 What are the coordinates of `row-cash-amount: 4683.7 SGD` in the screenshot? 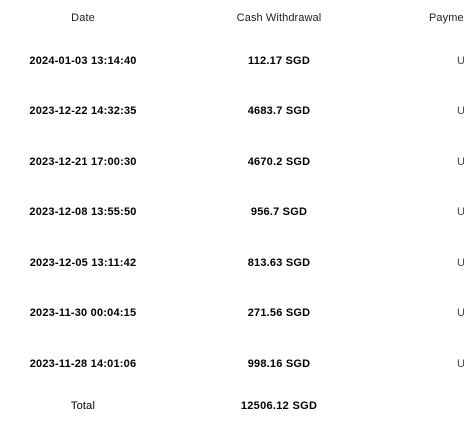 It's located at (279, 111).